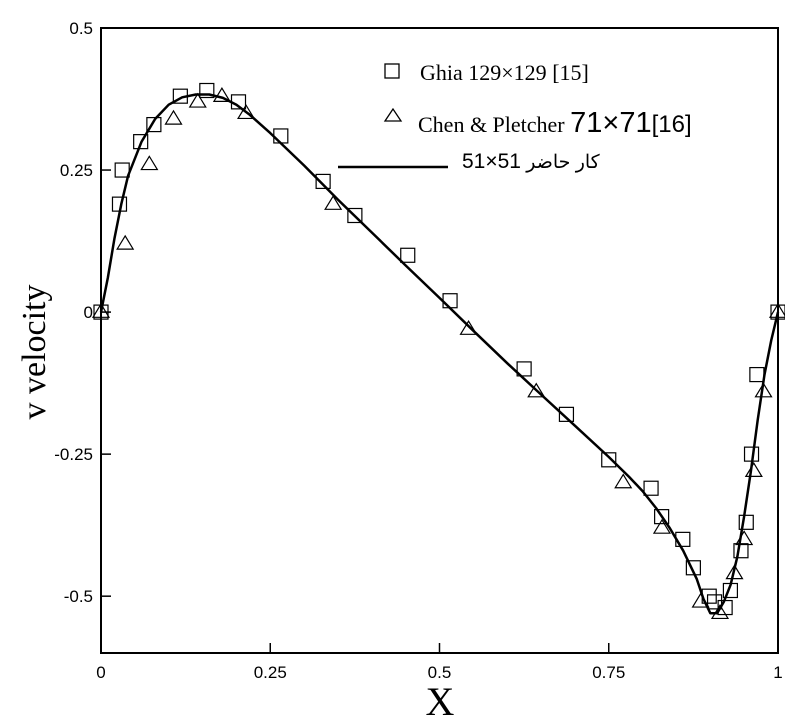  What do you see at coordinates (504, 72) in the screenshot?
I see `legend-ghia-label: Ghia 129×129 [15]` at bounding box center [504, 72].